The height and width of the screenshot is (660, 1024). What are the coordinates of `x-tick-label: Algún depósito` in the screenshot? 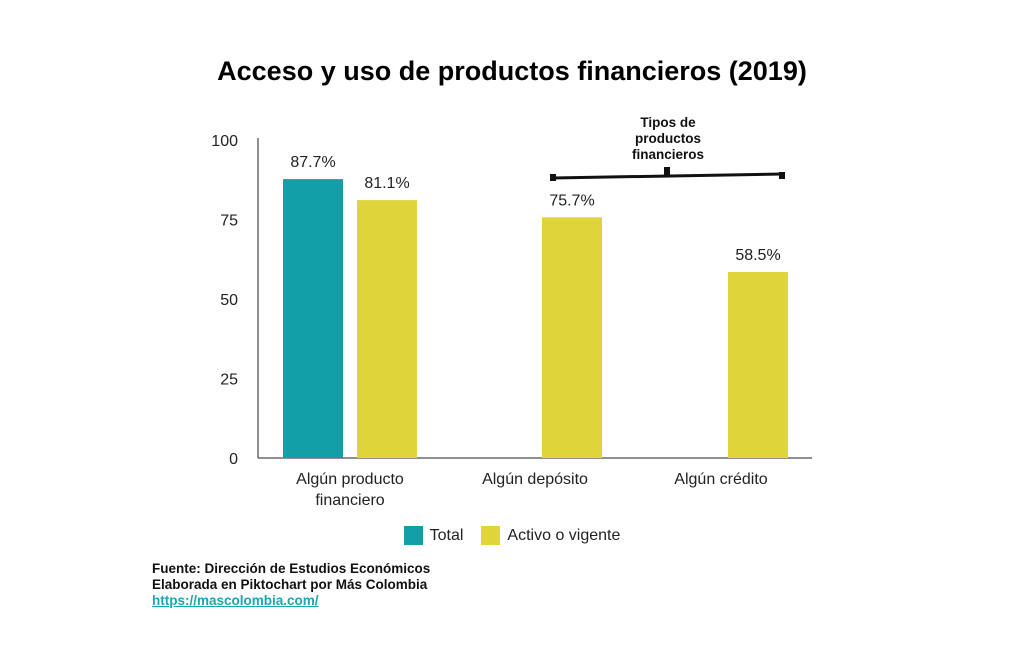 It's located at (535, 479).